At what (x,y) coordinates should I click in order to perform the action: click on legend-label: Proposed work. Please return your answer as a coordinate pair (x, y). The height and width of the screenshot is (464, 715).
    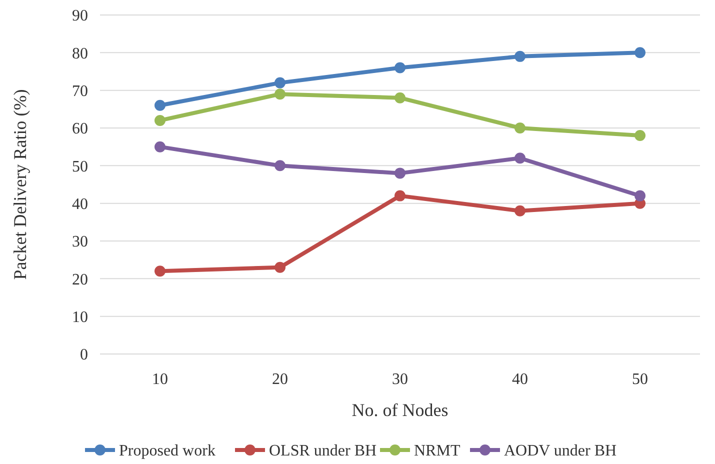
    Looking at the image, I should click on (167, 451).